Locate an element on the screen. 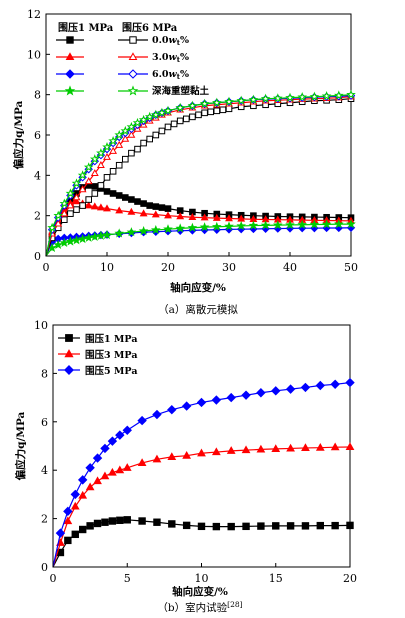  legend-label: 围压5 MPa is located at coordinates (111, 371).